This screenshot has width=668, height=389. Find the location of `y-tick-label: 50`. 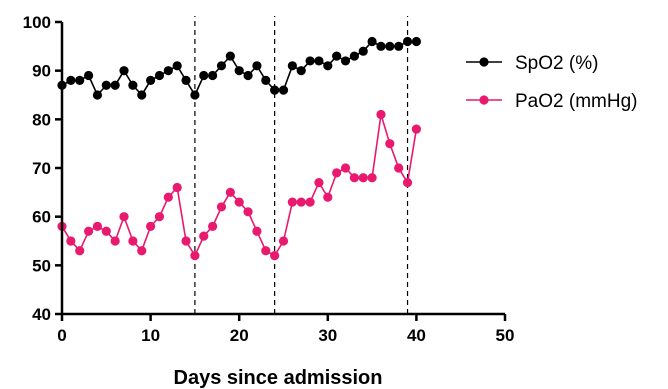

y-tick-label: 50 is located at coordinates (41, 265).